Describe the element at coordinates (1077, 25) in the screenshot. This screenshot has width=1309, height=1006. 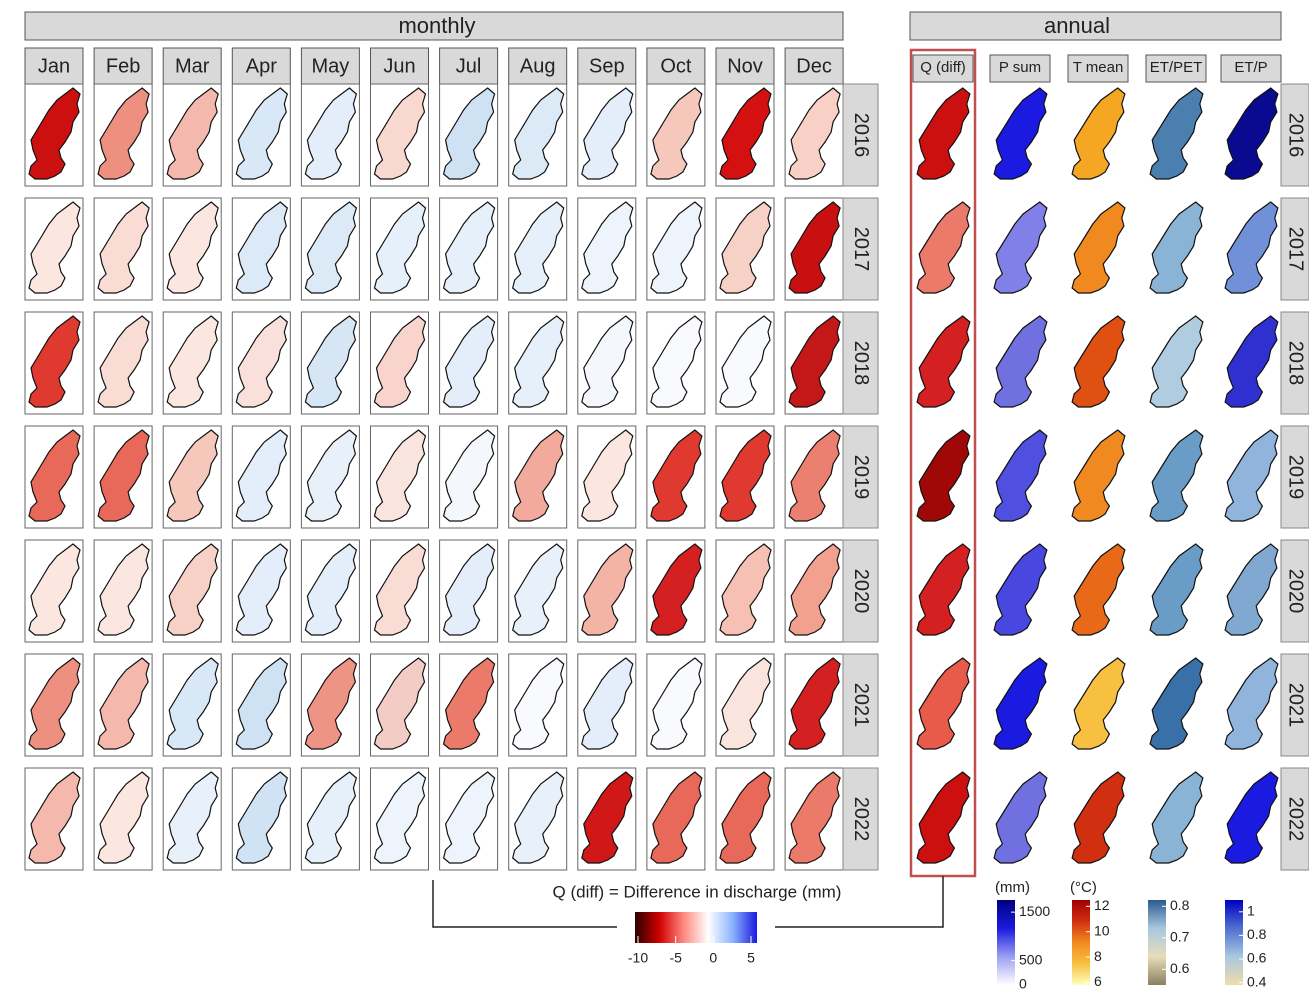
I see `annual-title: annual` at that location.